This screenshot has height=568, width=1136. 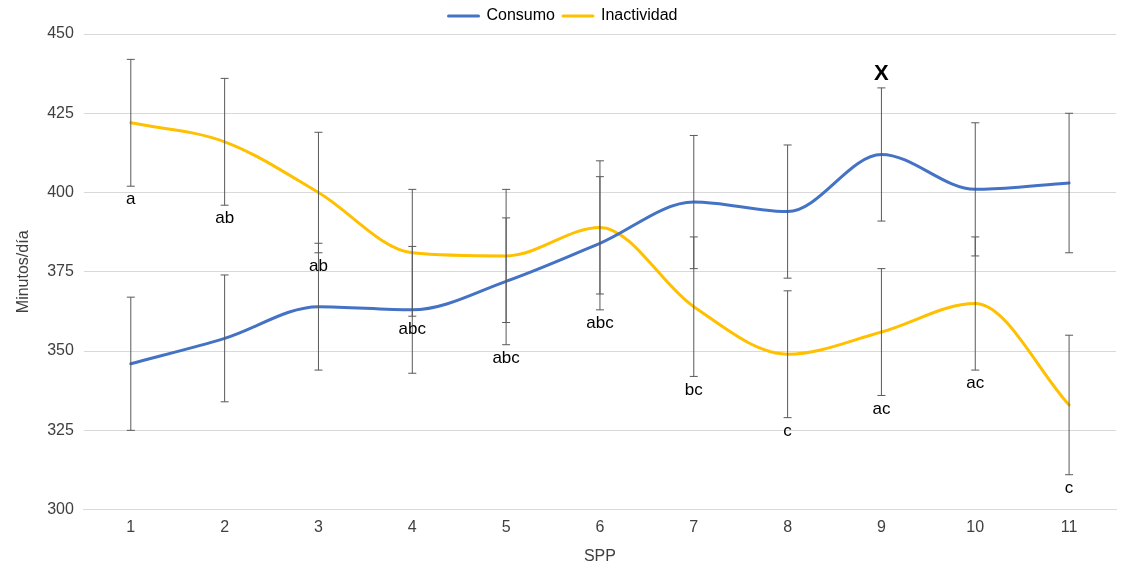 I want to click on x-tick-label: 6, so click(x=600, y=526).